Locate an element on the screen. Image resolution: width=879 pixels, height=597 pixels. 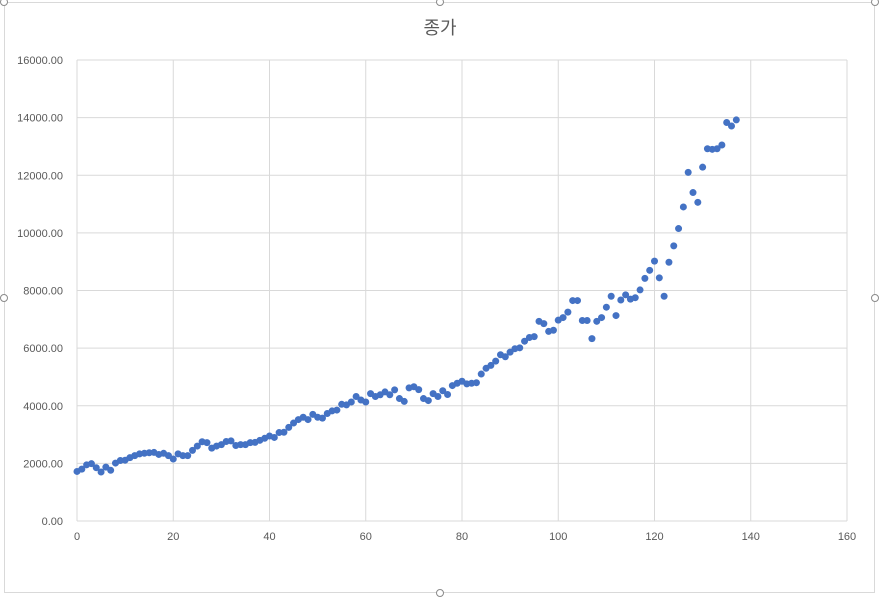
x-tick-label: 40 is located at coordinates (269, 537).